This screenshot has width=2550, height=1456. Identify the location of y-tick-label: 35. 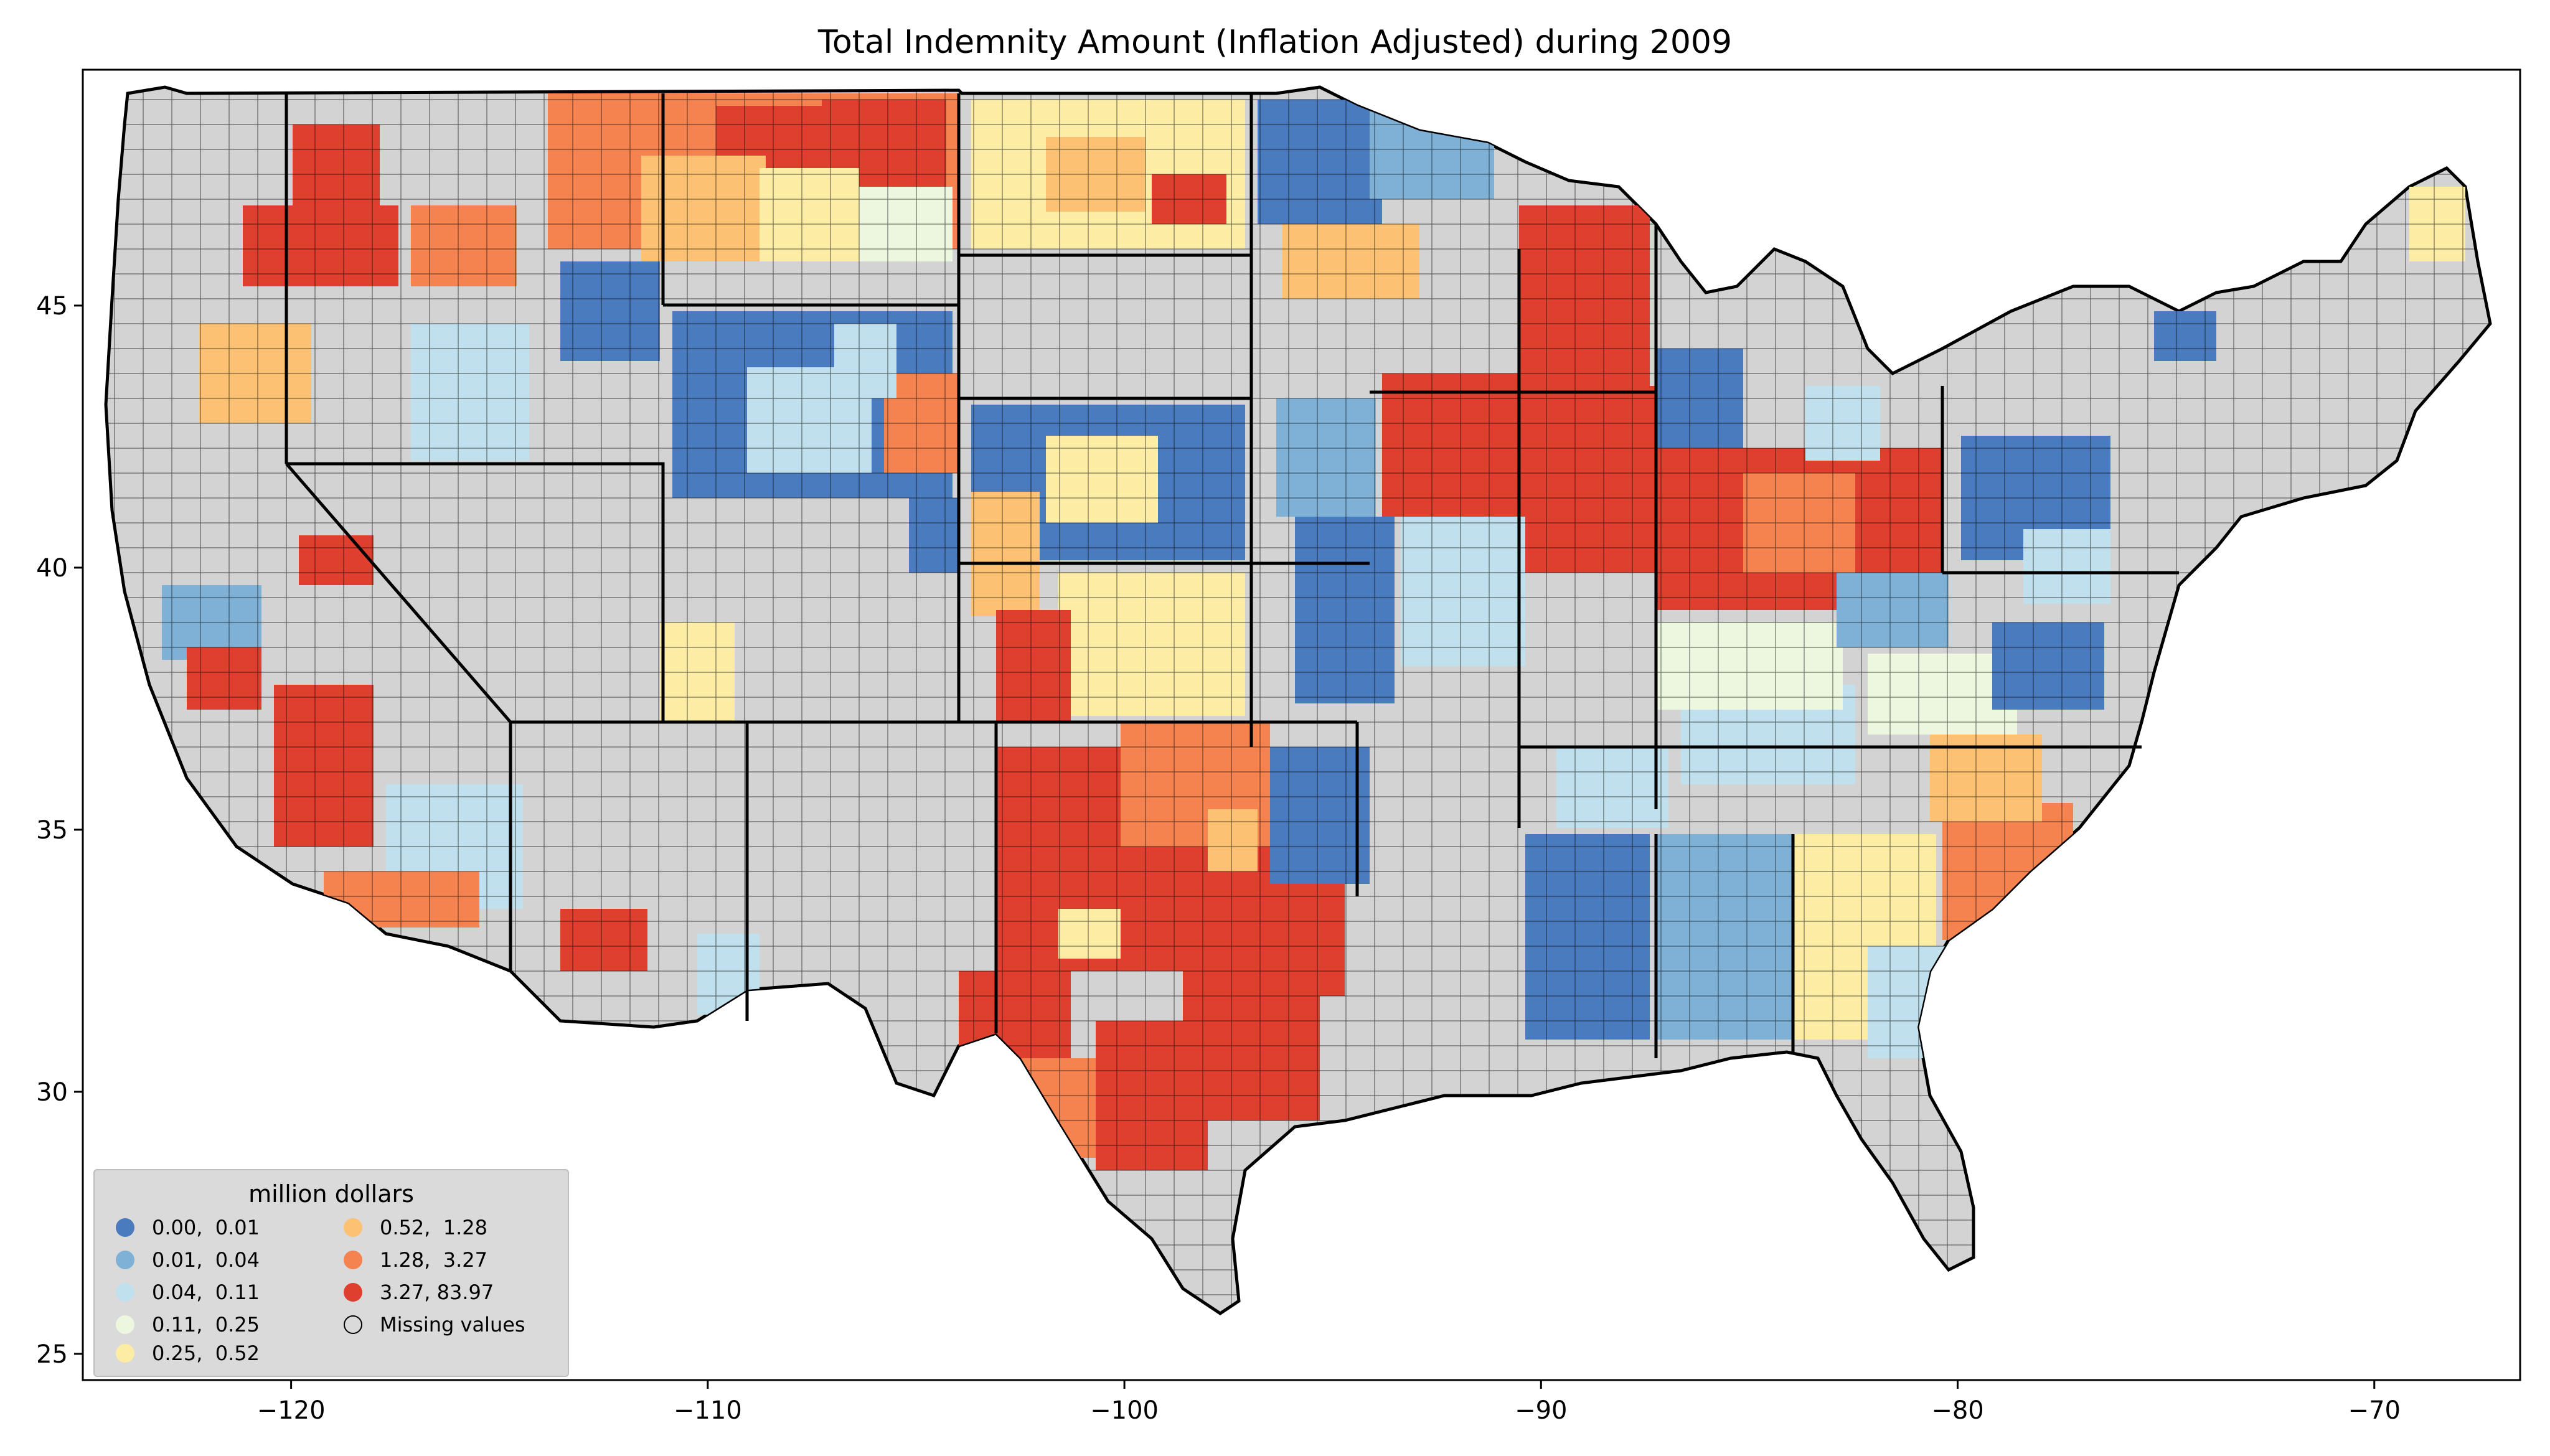
(52, 831).